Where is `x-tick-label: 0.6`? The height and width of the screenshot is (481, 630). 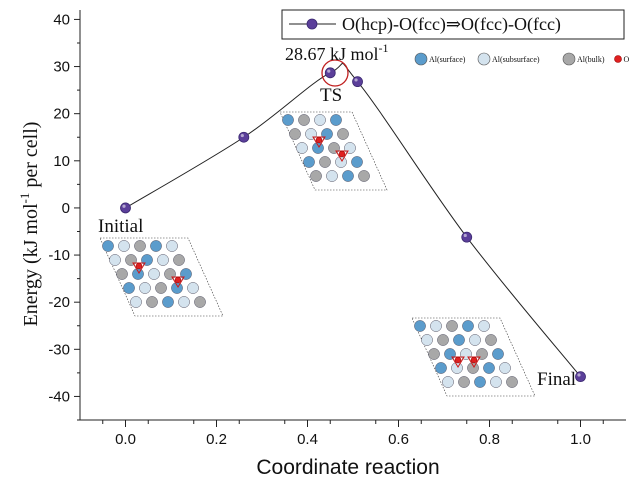
x-tick-label: 0.6 is located at coordinates (398, 439).